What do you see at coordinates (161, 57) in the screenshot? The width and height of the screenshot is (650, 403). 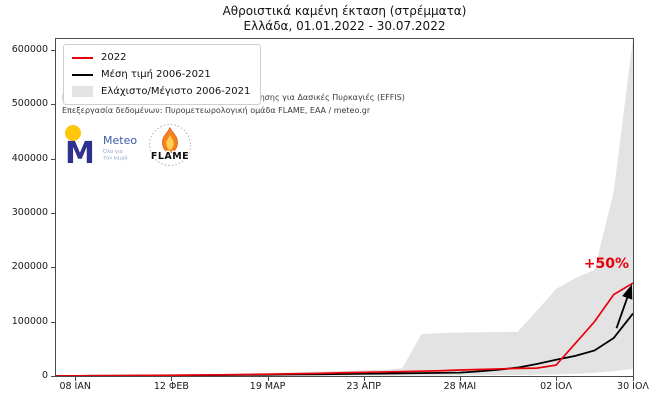 I see `legend-item-2022: 2022` at bounding box center [161, 57].